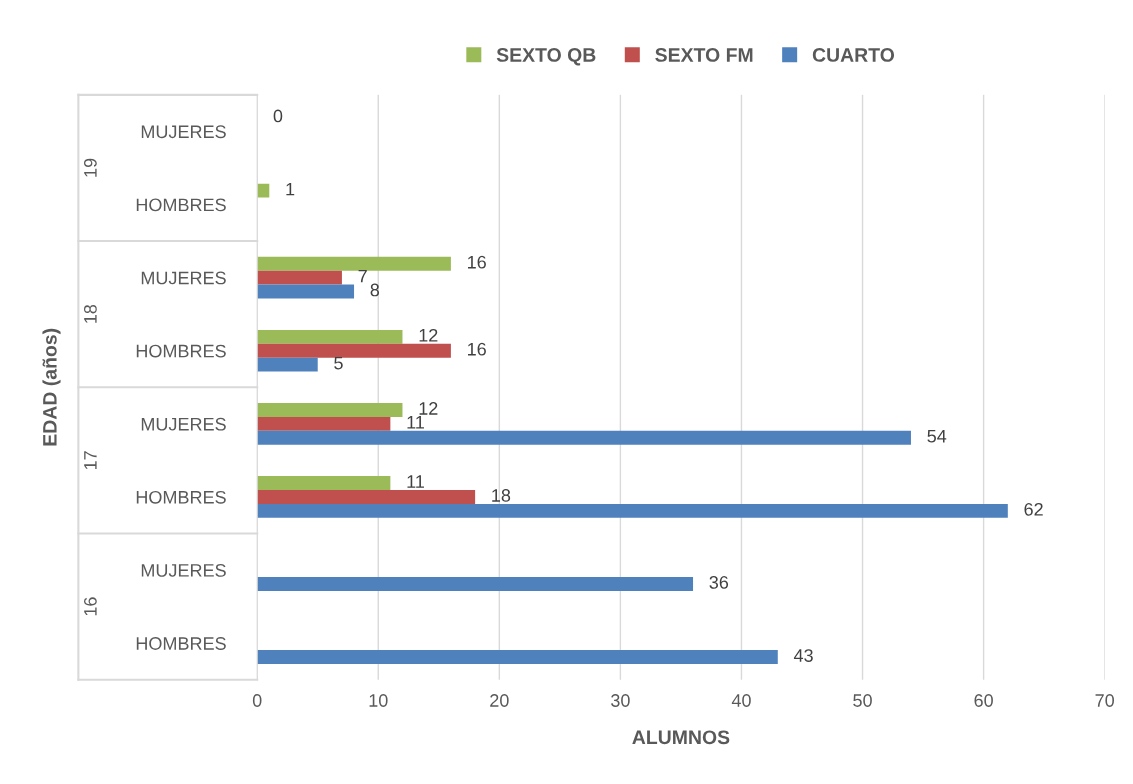 This screenshot has width=1133, height=784. Describe the element at coordinates (51, 387) in the screenshot. I see `y-axis-title: EDAD (años)` at that location.